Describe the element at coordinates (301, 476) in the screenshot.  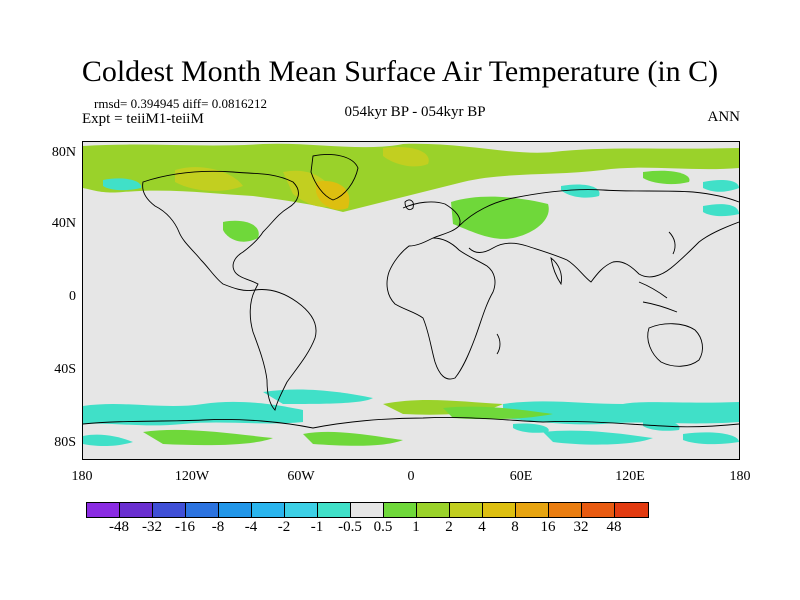
I see `lon-label-60w: 60W` at that location.